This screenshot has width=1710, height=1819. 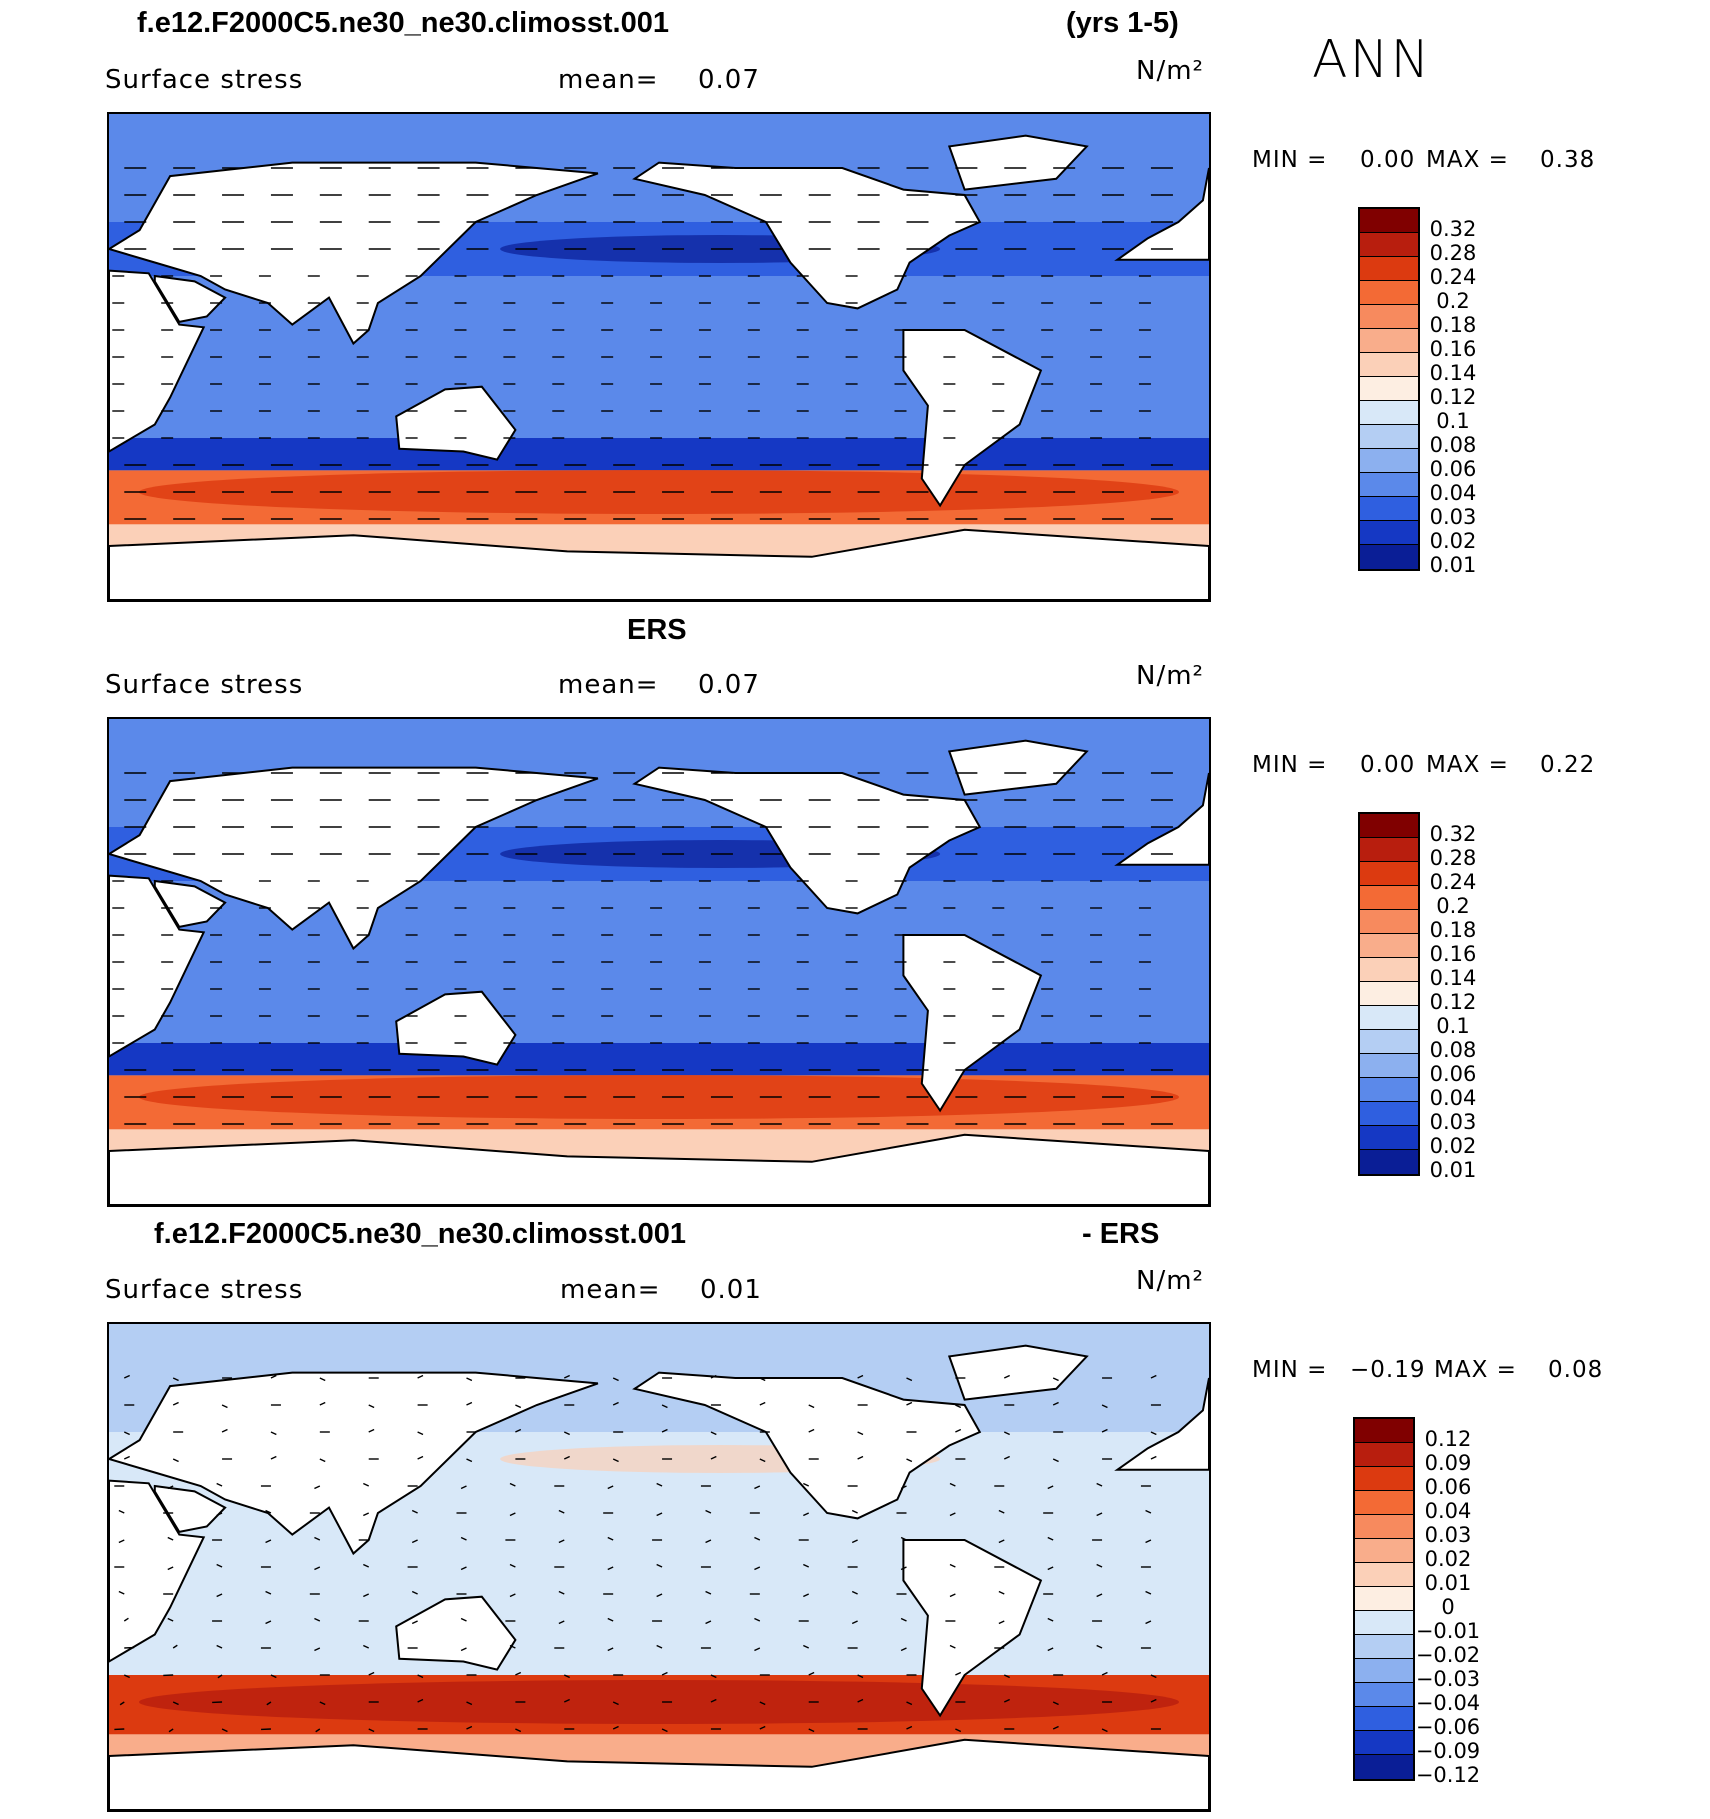 I want to click on colorbar-label: 0.03, so click(x=1453, y=1122).